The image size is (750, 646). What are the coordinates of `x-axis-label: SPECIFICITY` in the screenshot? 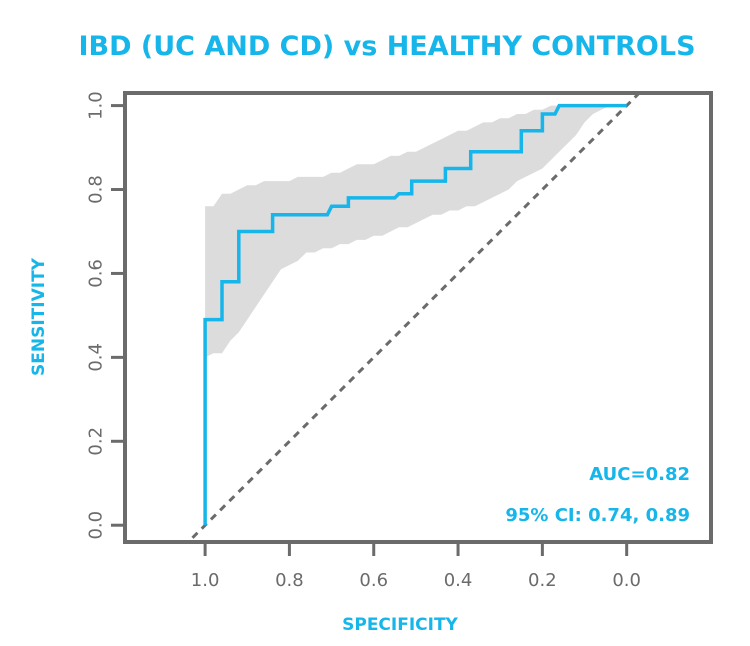 It's located at (400, 625).